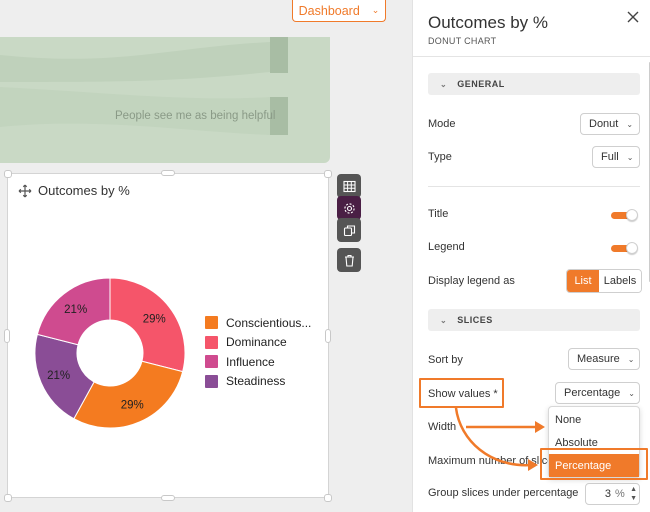 This screenshot has width=650, height=512. I want to click on group-slices-stepper: 3 % ▲ ▼, so click(612, 494).